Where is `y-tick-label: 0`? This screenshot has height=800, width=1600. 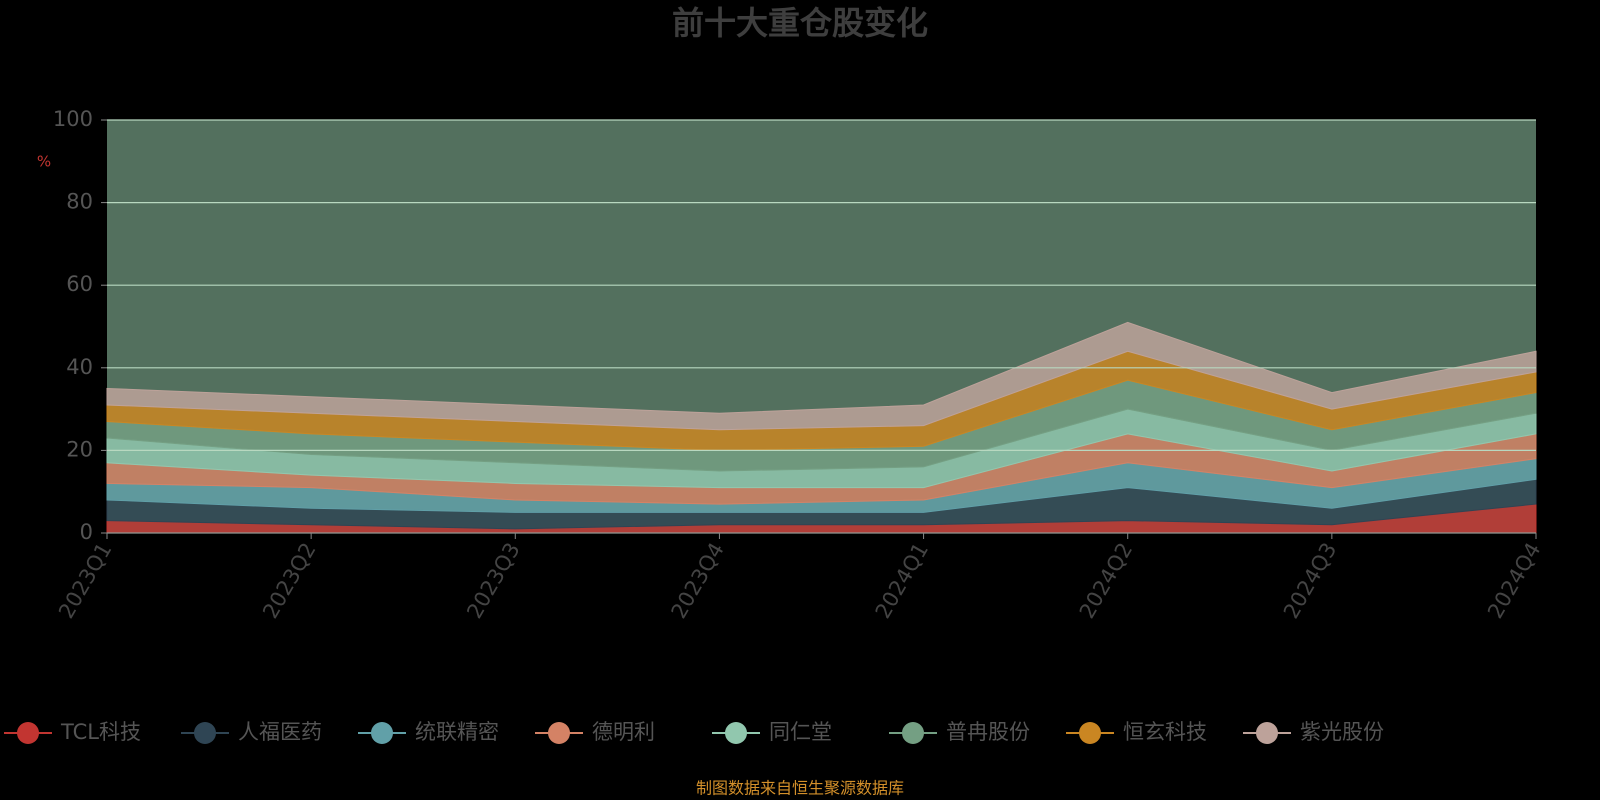
y-tick-label: 0 is located at coordinates (86, 532).